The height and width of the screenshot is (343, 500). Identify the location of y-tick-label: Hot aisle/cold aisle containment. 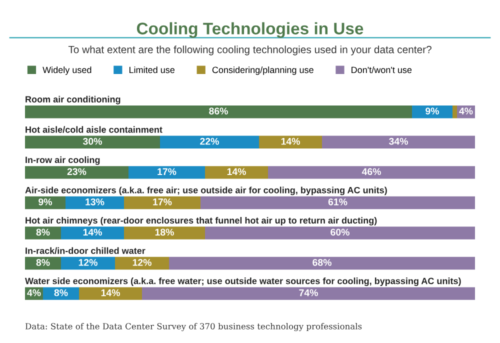
(94, 129).